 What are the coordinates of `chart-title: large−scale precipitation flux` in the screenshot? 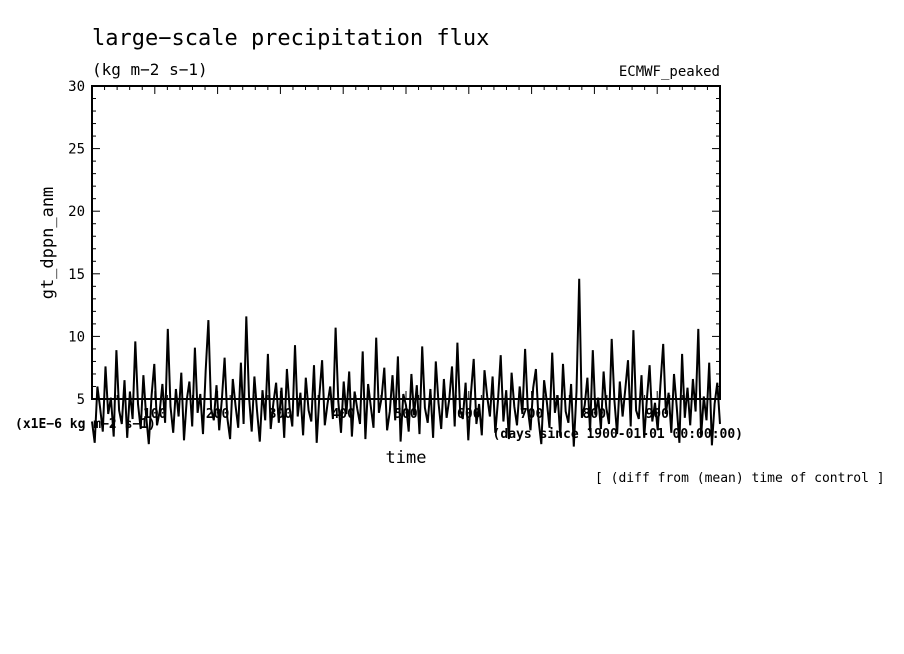 It's located at (290, 38).